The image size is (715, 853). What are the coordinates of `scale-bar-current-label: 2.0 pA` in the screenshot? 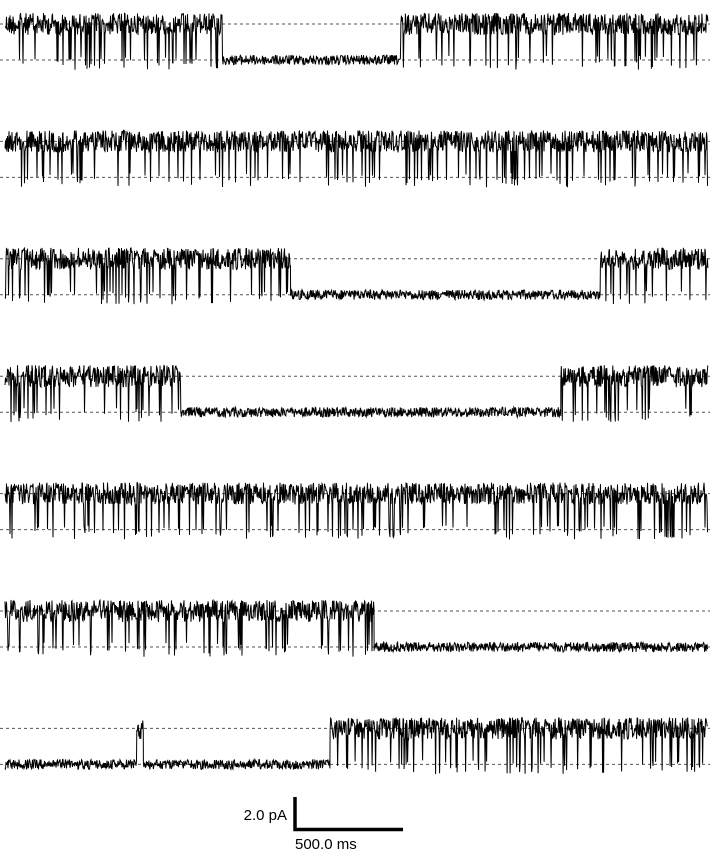 It's located at (265, 815).